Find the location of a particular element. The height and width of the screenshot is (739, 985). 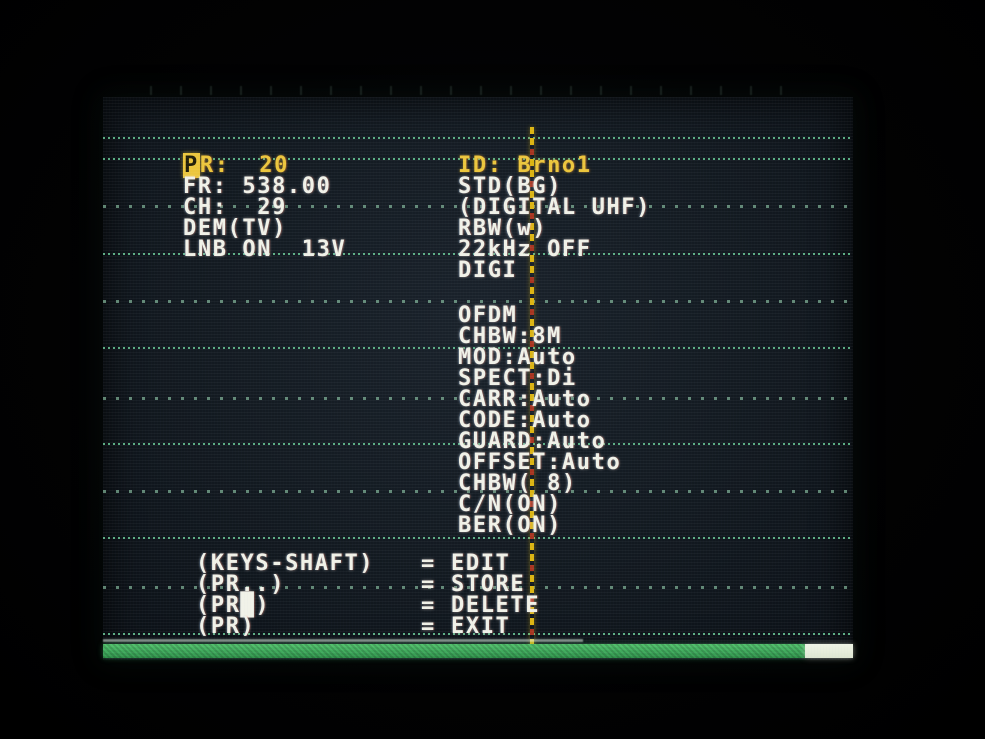

field-carr: CARR:Auto is located at coordinates (525, 399).